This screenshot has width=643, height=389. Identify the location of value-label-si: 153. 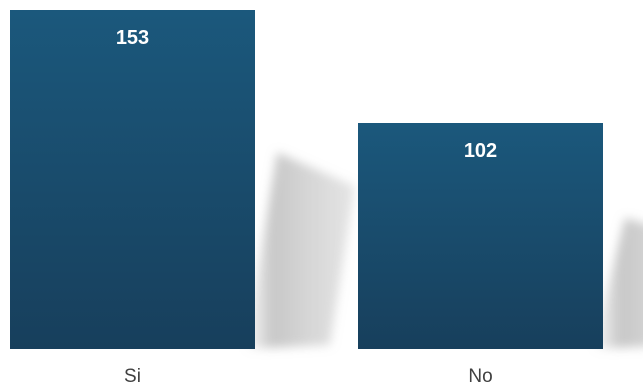
(132, 38).